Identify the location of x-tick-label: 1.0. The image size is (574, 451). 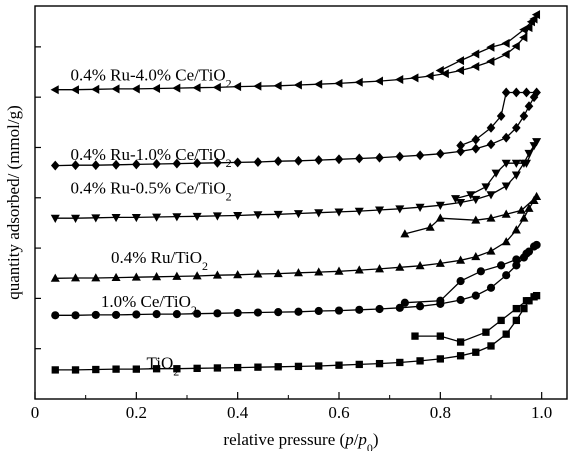
(541, 412).